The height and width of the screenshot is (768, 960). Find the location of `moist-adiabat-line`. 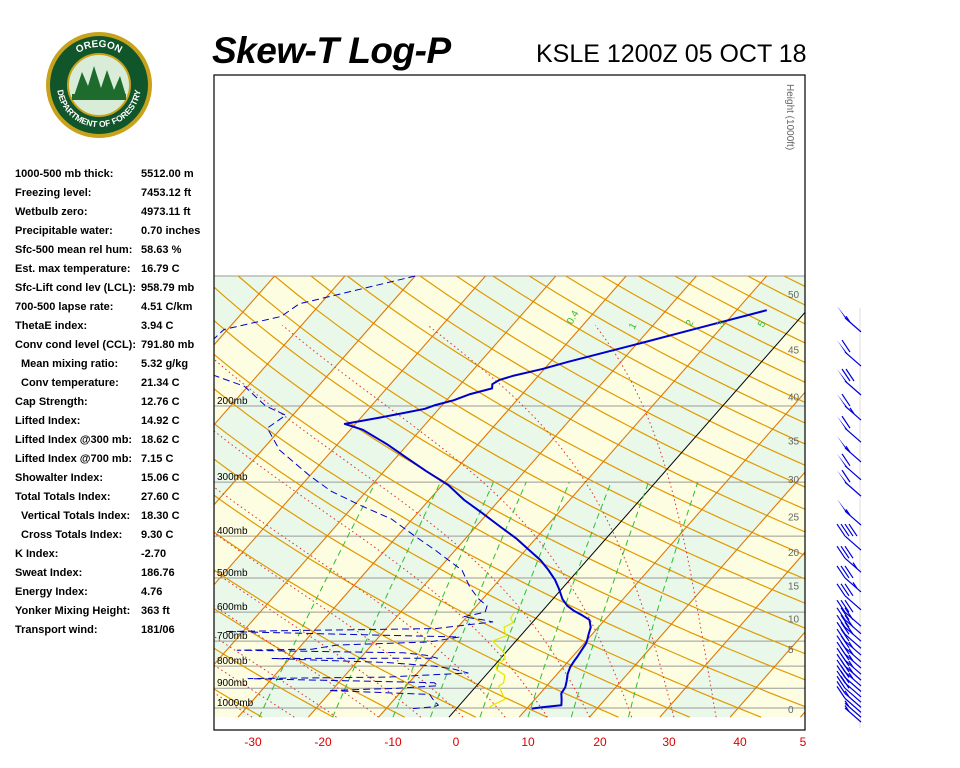

moist-adiabat-line is located at coordinates (105, 521).